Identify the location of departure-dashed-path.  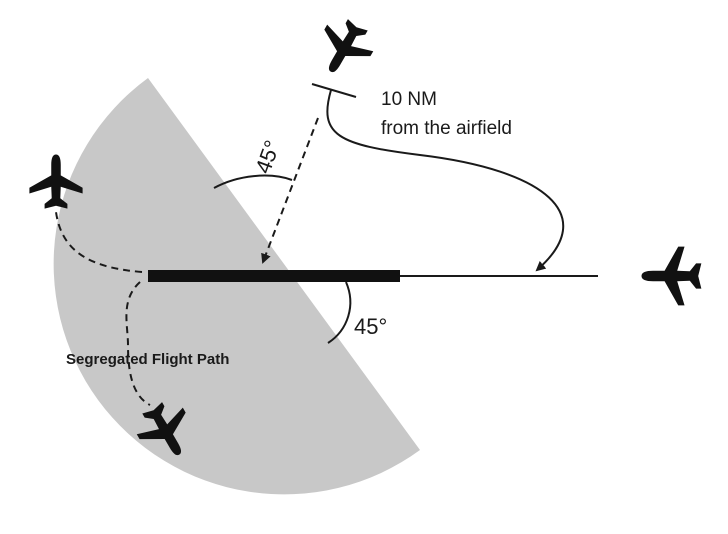
(99, 242).